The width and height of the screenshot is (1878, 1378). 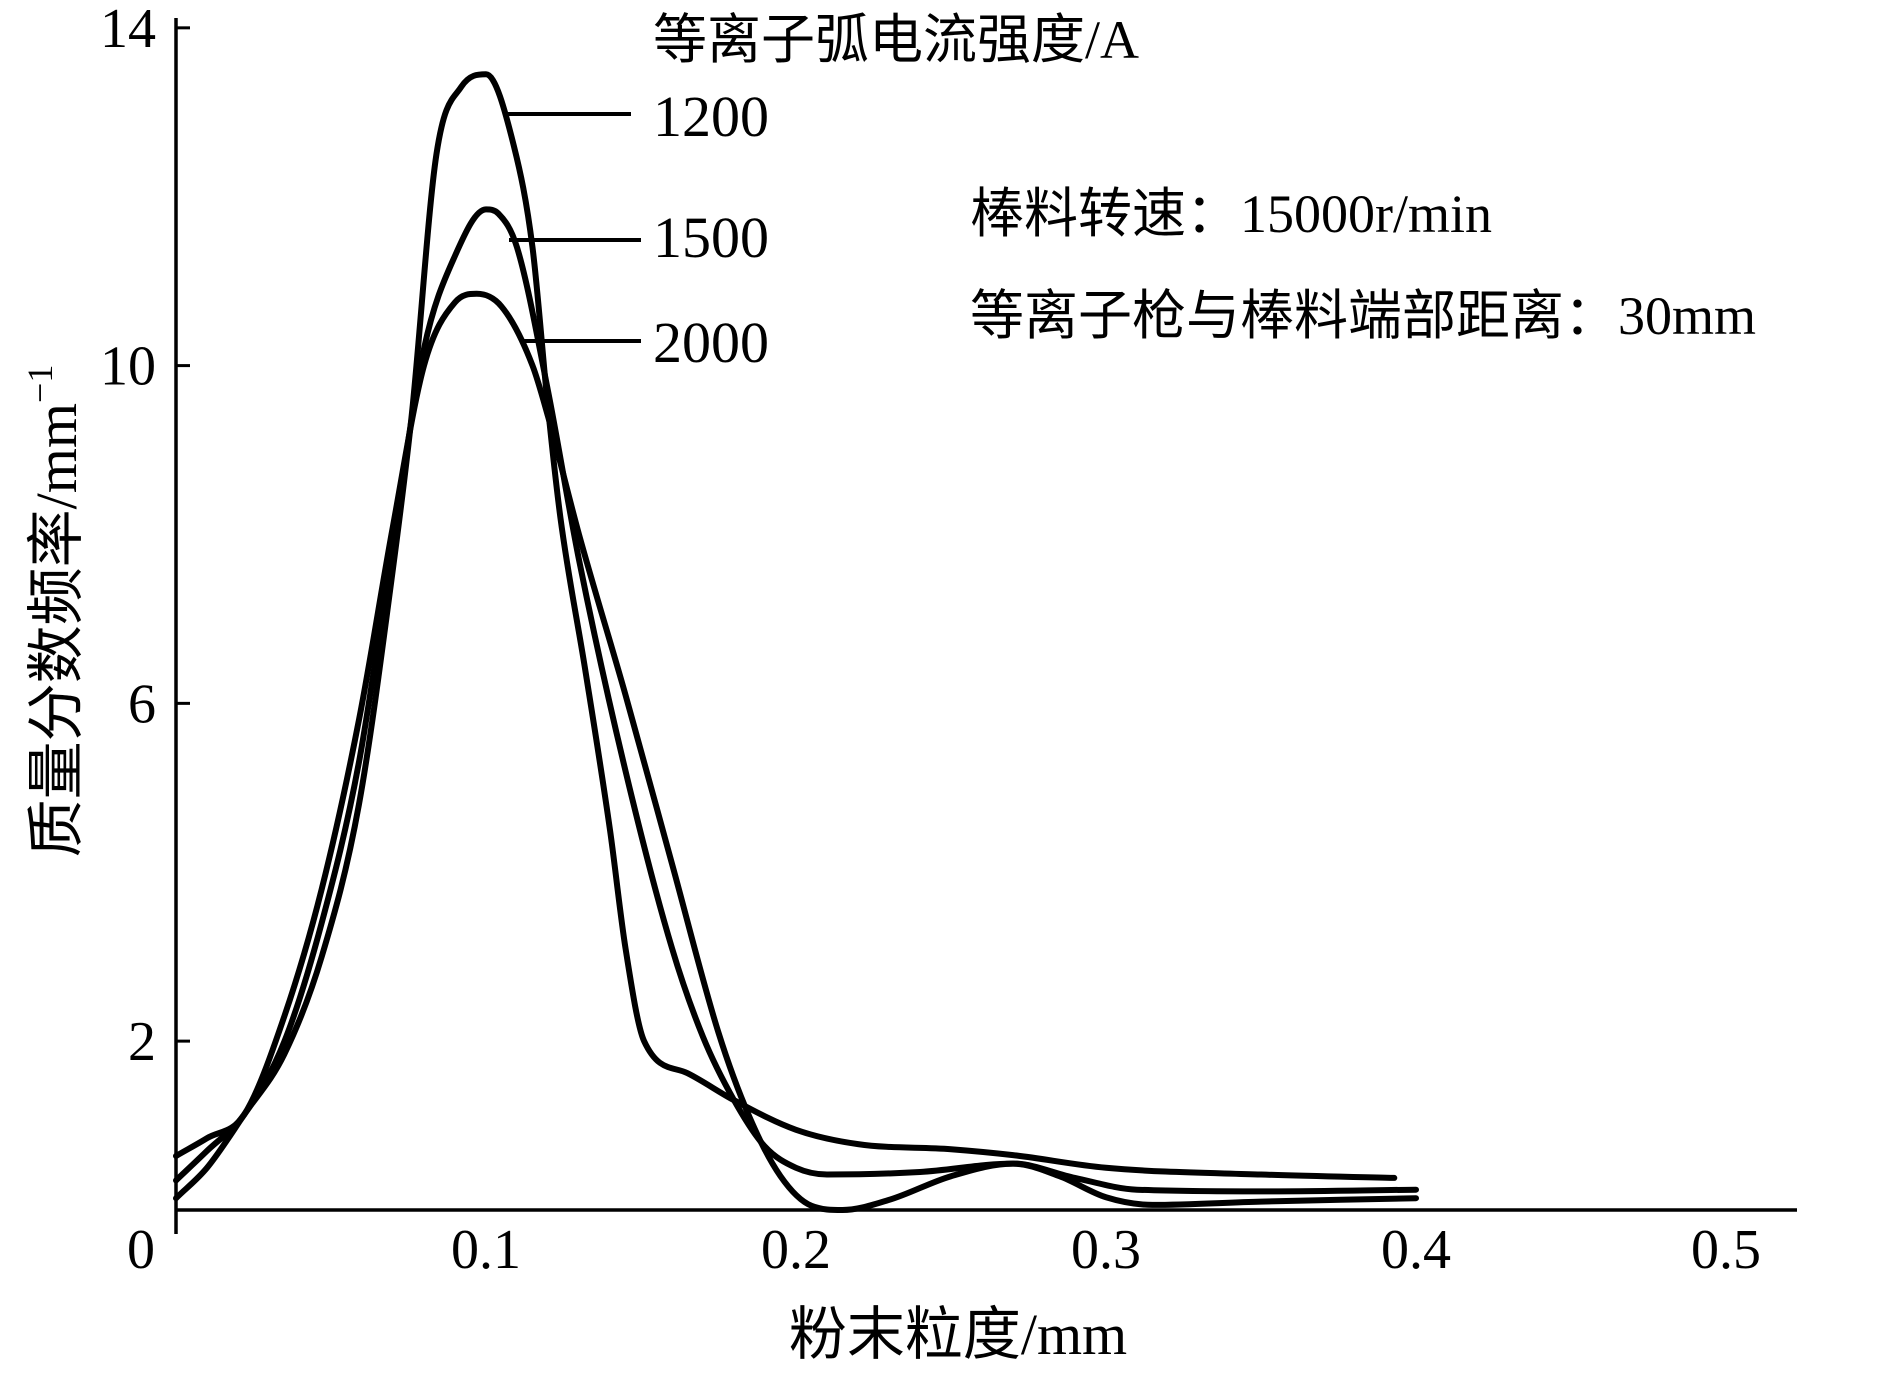 I want to click on annotation-gun-distance: 等离子枪与棒料端部距离：30mm, so click(x=1363, y=316).